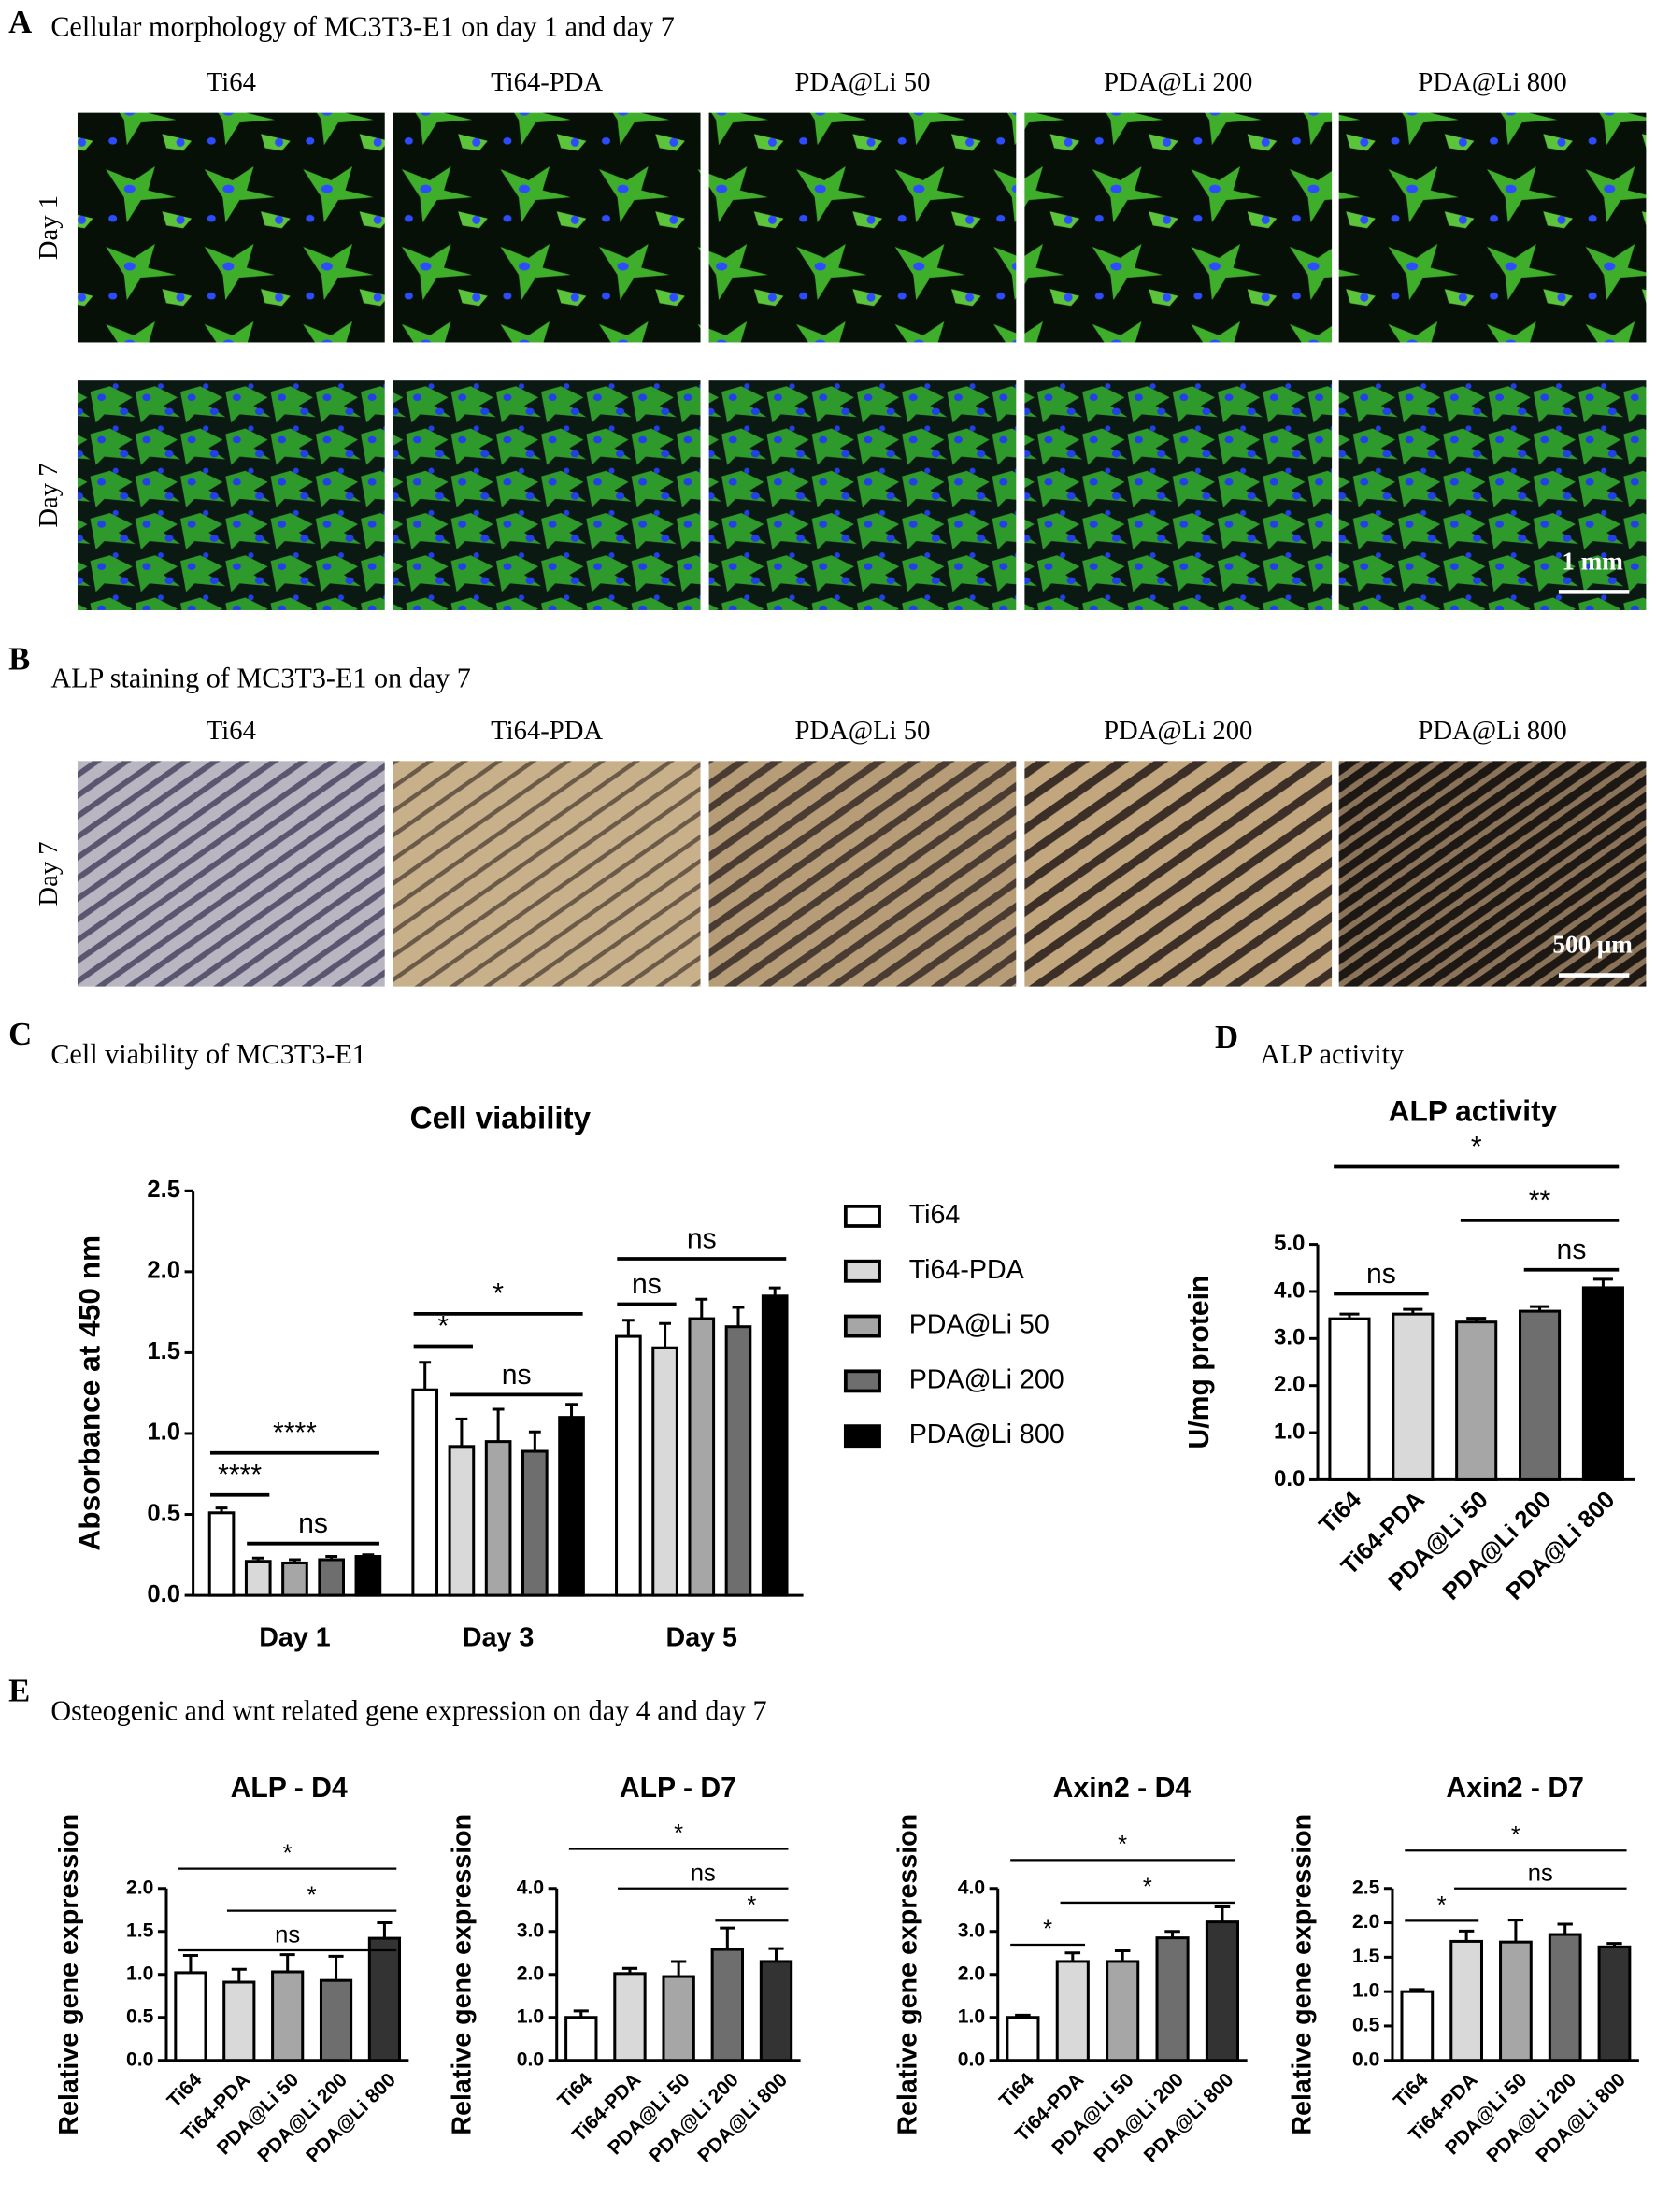 The width and height of the screenshot is (1656, 2212). What do you see at coordinates (1178, 731) in the screenshot?
I see `column-header: PDA@Li 200` at bounding box center [1178, 731].